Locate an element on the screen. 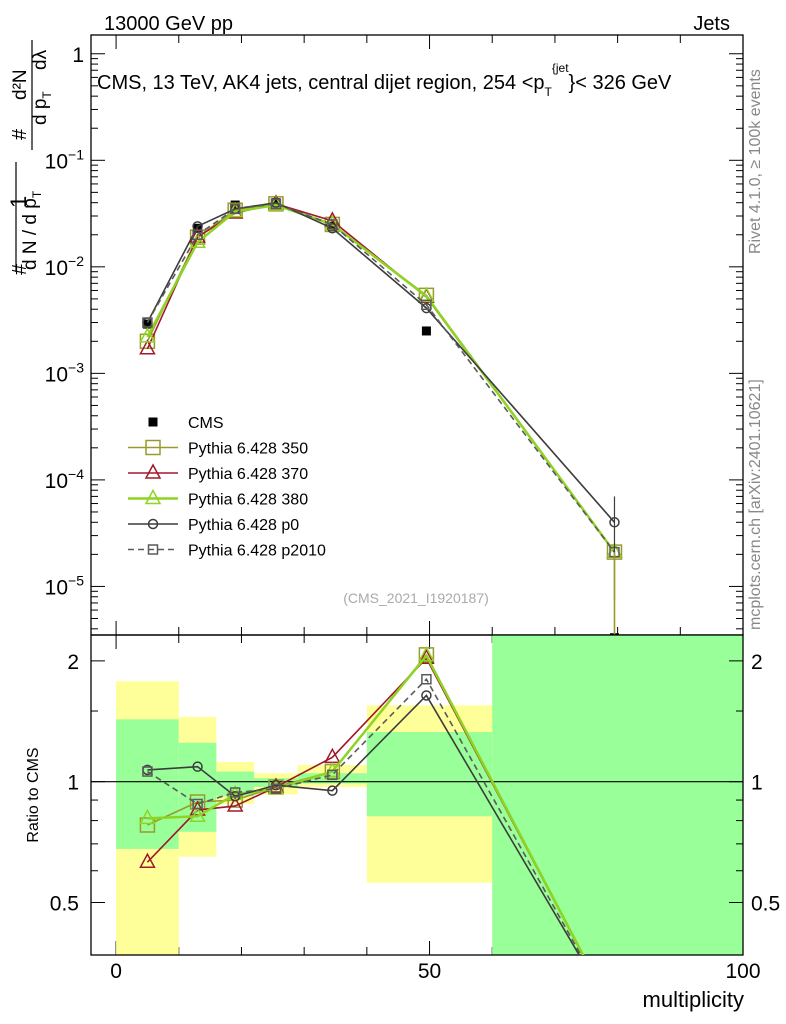 The width and height of the screenshot is (786, 1024). svg-text: d²N is located at coordinates (20, 84).